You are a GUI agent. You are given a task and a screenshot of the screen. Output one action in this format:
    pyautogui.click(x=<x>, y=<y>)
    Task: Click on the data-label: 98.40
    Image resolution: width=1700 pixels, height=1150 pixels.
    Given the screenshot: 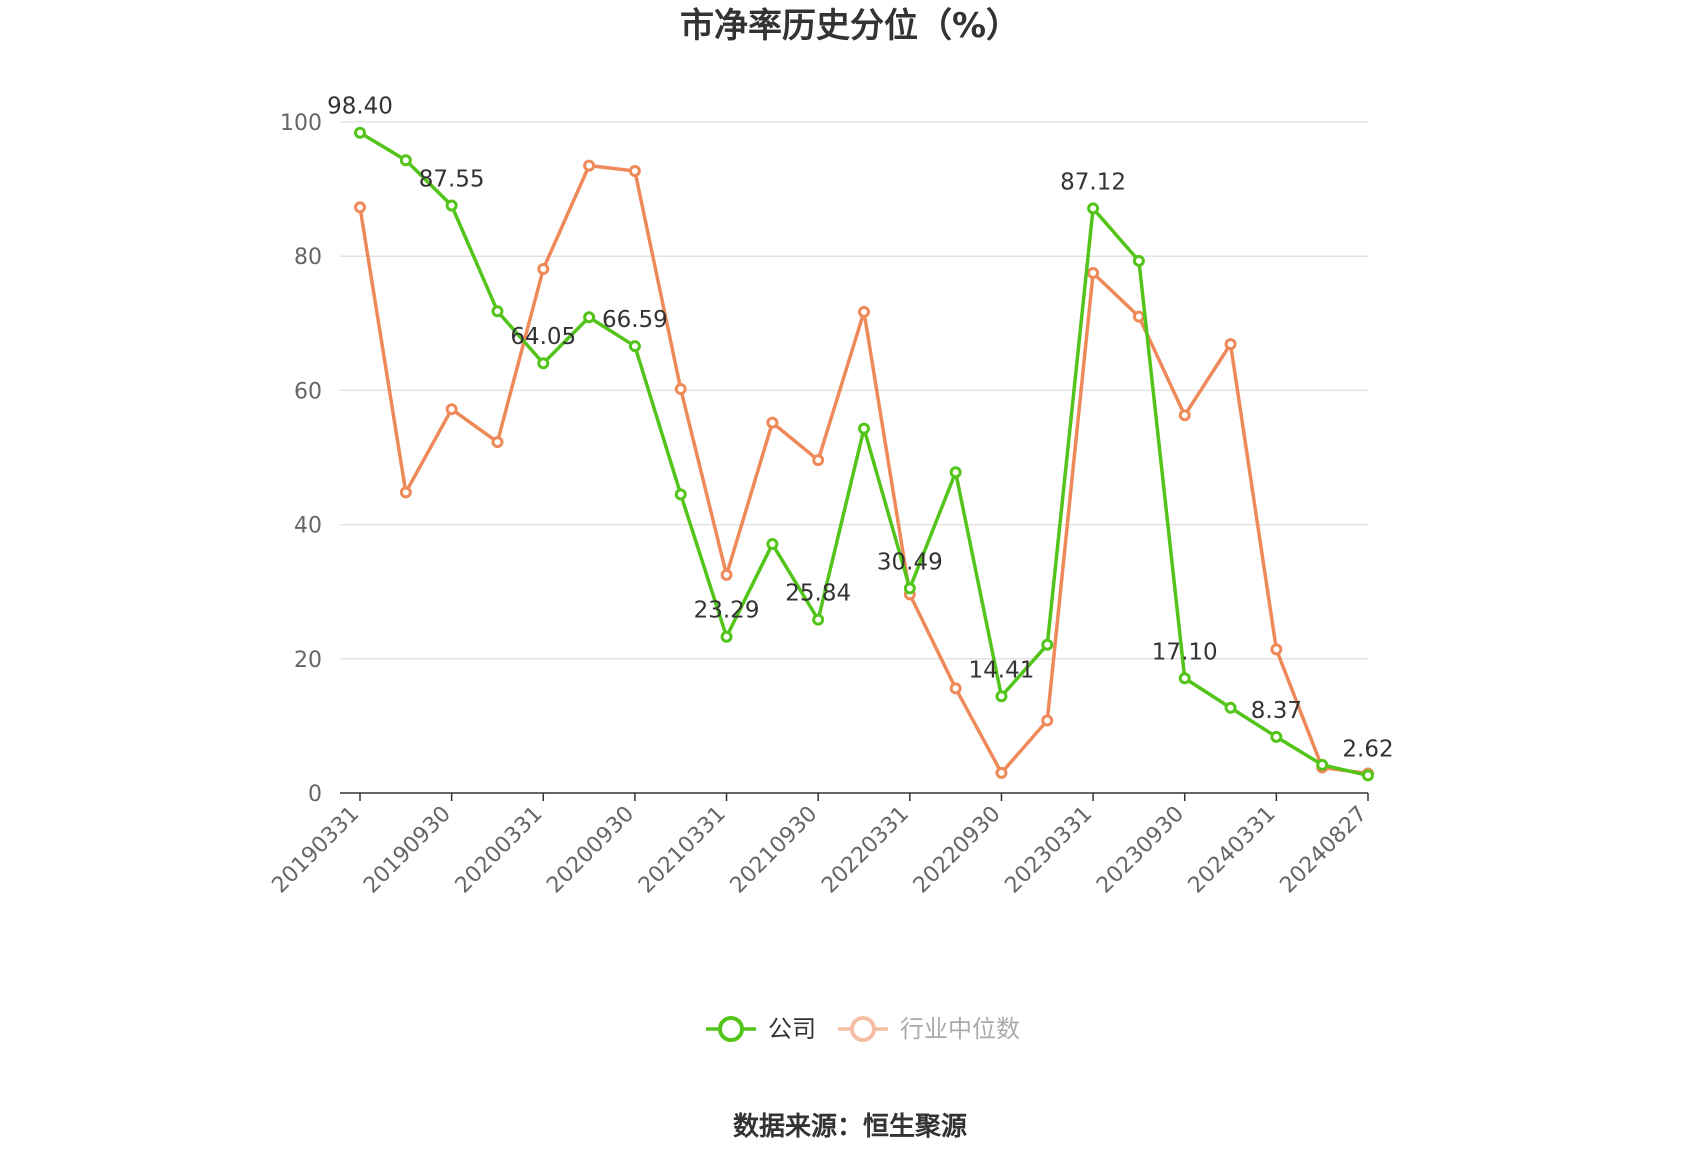 What is the action you would take?
    pyautogui.click(x=360, y=107)
    